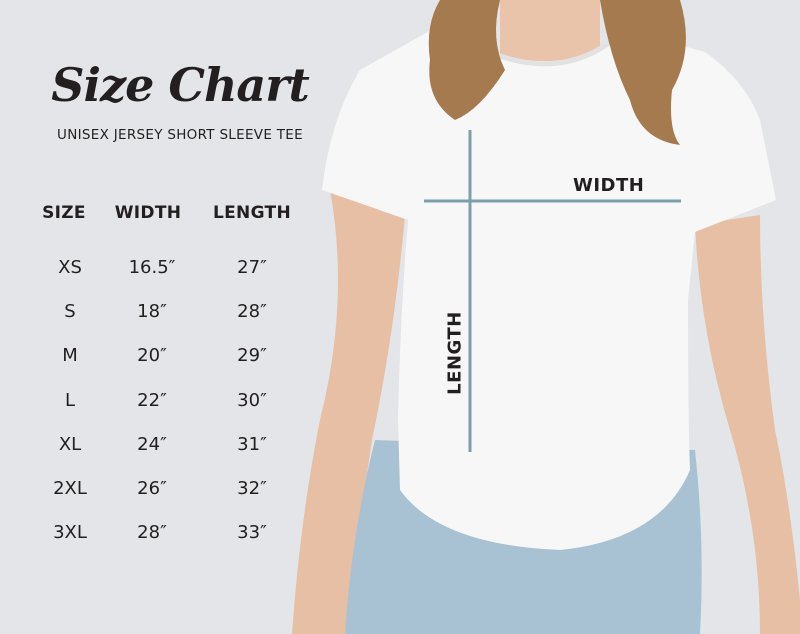  I want to click on right-arm, so click(747, 424).